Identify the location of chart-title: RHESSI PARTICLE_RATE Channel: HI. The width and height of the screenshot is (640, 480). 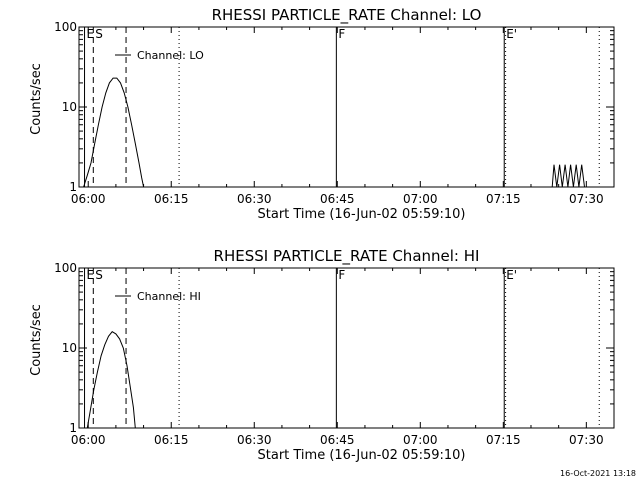
(347, 256).